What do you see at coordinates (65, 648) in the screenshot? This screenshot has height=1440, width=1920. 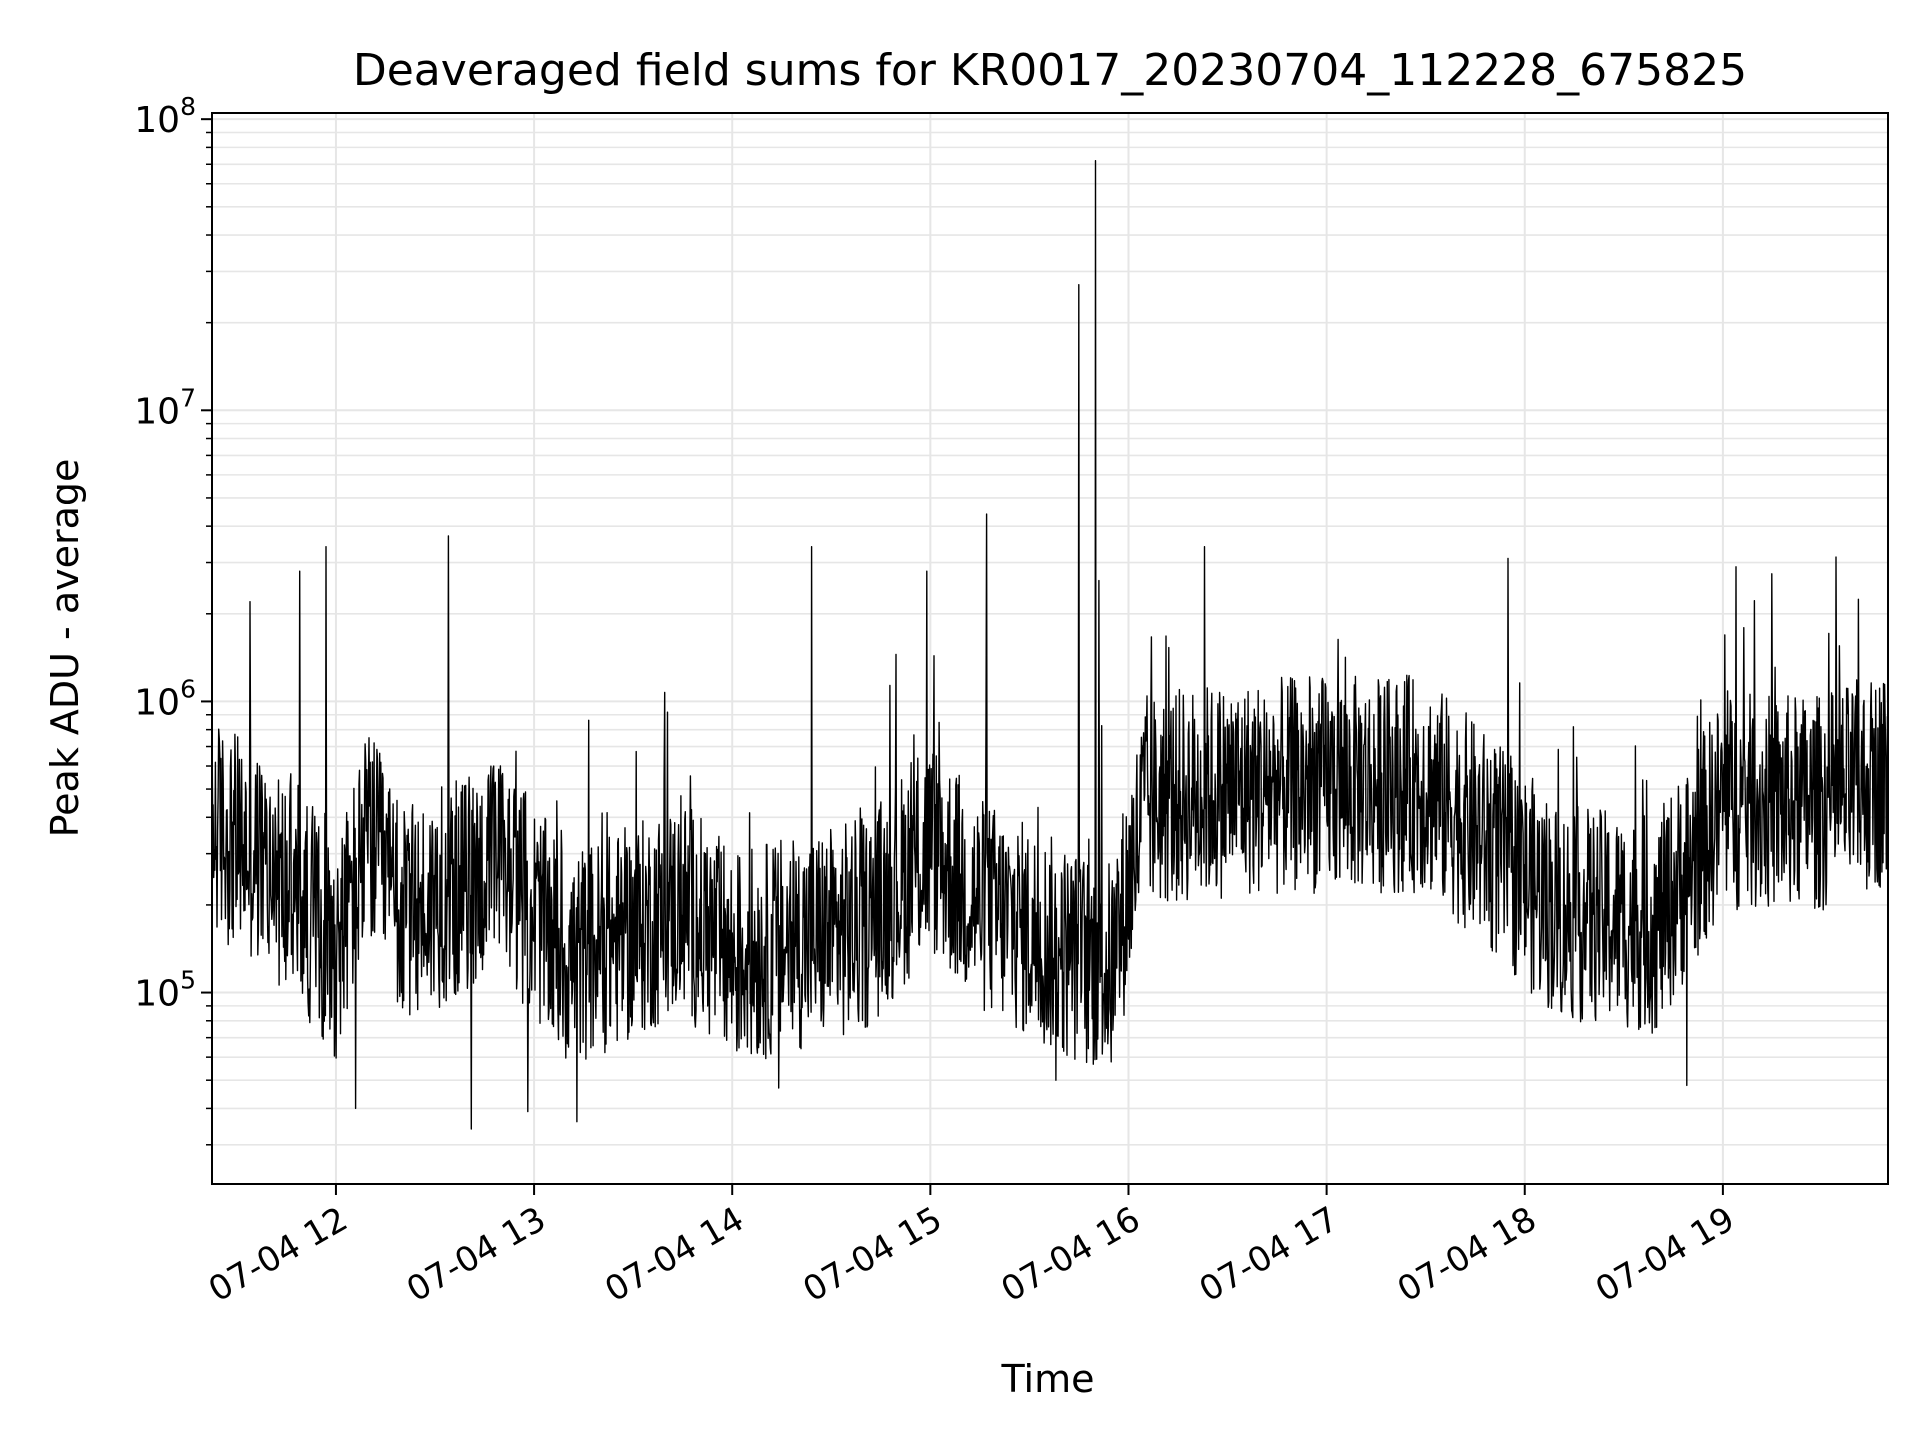 I see `y-axis-label: Peak ADU - average` at bounding box center [65, 648].